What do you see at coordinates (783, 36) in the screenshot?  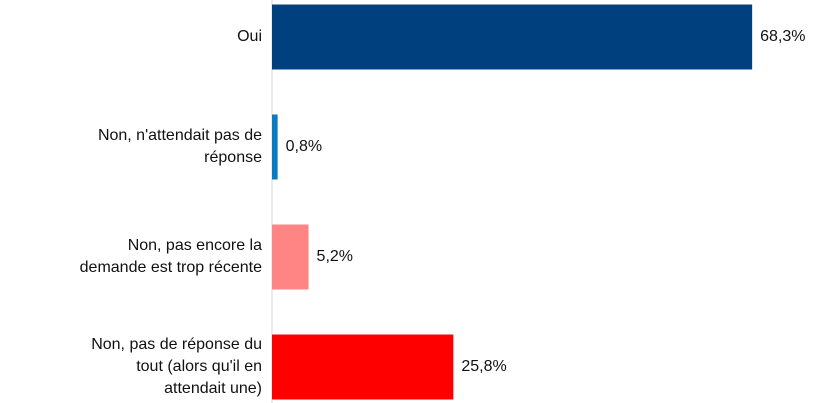 I see `value-label: 68,3%` at bounding box center [783, 36].